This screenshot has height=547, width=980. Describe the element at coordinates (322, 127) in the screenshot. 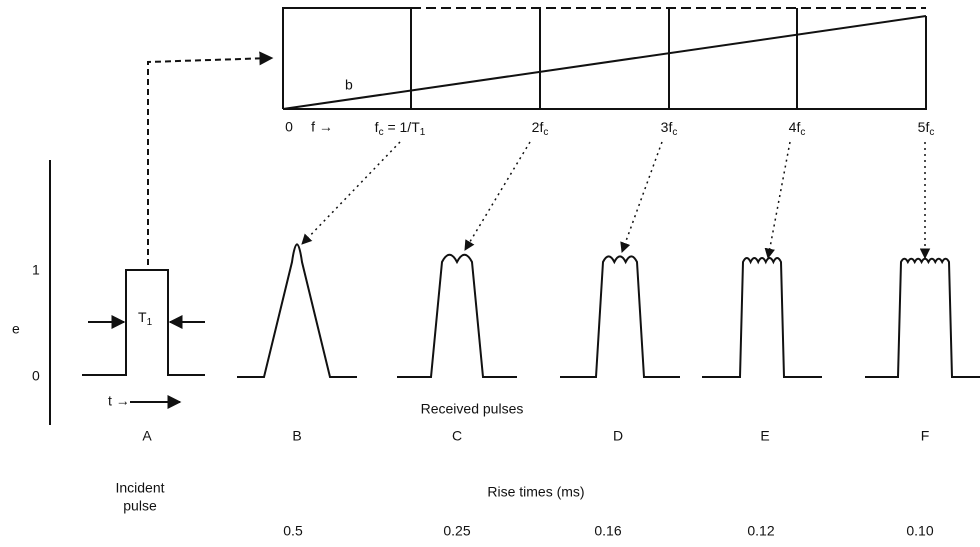

I see `f-axis-label: f →` at that location.